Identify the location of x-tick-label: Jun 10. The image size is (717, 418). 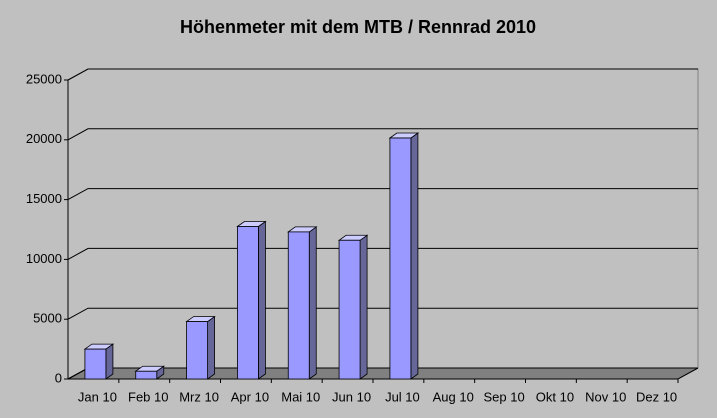
(351, 396).